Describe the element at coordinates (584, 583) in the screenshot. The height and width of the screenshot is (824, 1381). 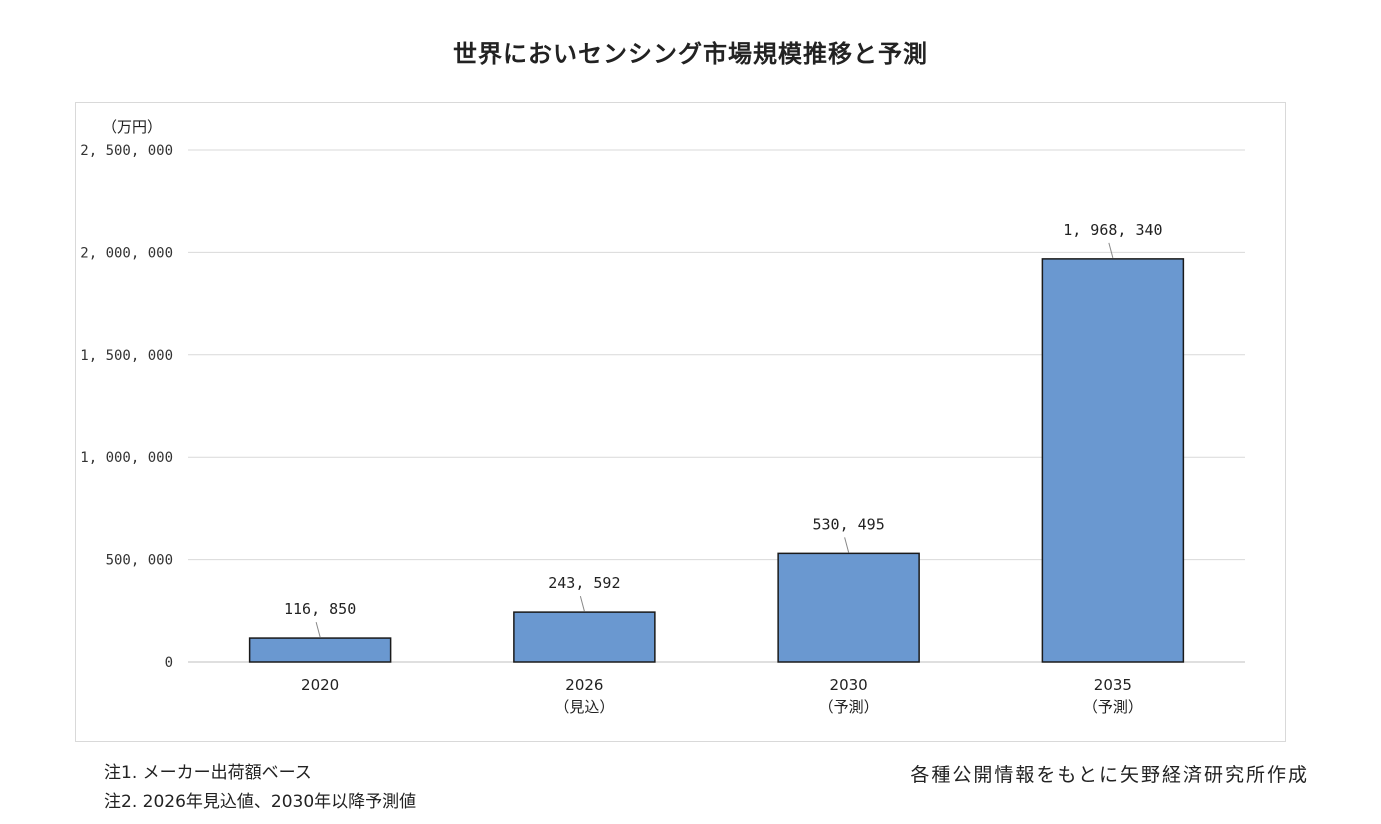
I see `data-label: 243, 592` at that location.